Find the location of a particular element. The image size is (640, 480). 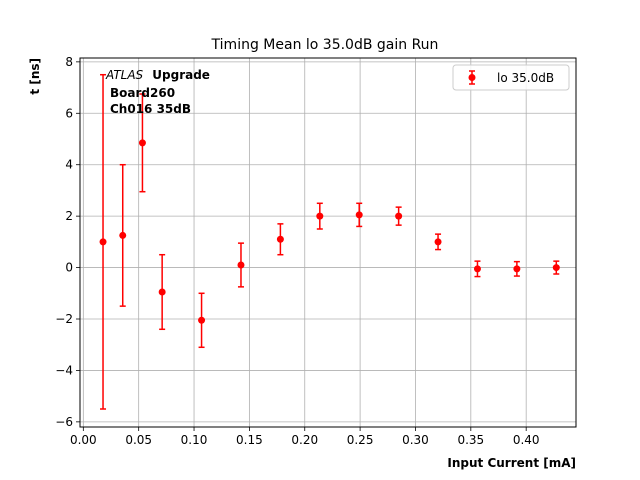

legend-box is located at coordinates (511, 77).